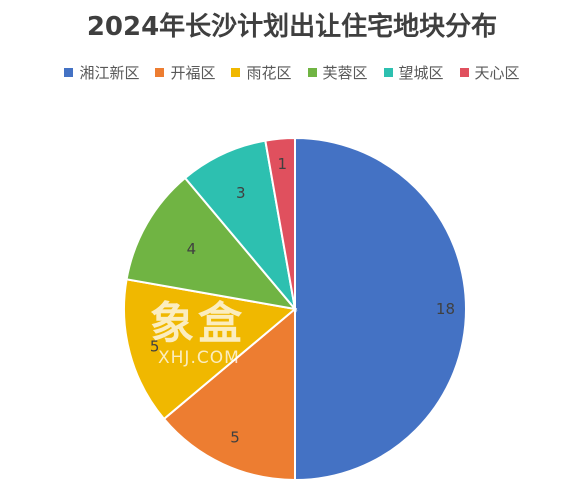  I want to click on legend-item: 天心区, so click(489, 72).